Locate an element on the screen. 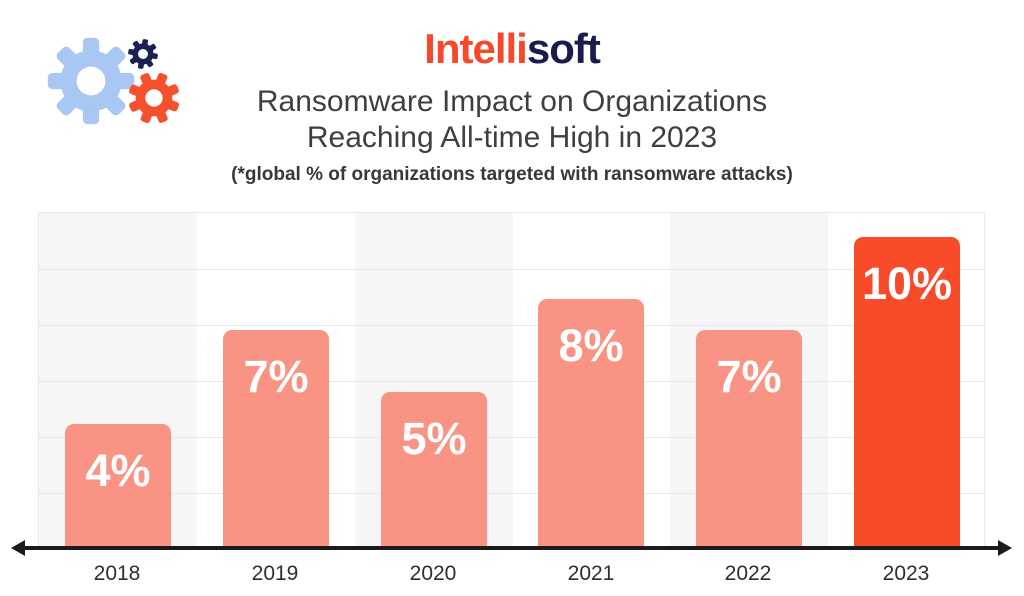 The image size is (1024, 596). axis-arrow-right-icon is located at coordinates (1005, 548).